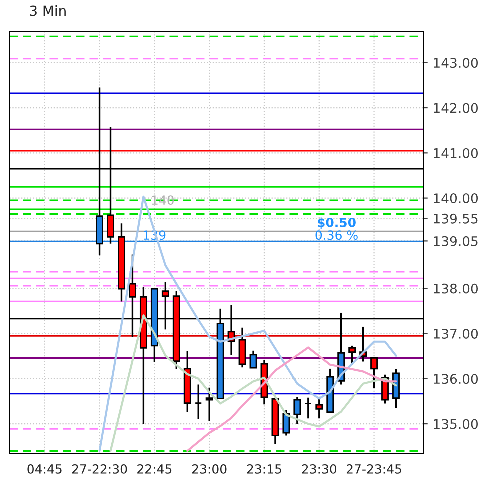 Image resolution: width=487 pixels, height=488 pixels. I want to click on annotation: 0.36 %, so click(337, 235).